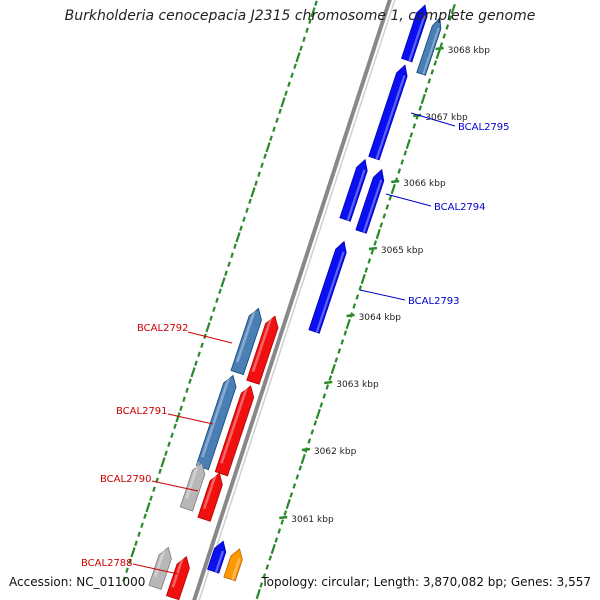  I want to click on gene-bcal2792-b, so click(262, 349).